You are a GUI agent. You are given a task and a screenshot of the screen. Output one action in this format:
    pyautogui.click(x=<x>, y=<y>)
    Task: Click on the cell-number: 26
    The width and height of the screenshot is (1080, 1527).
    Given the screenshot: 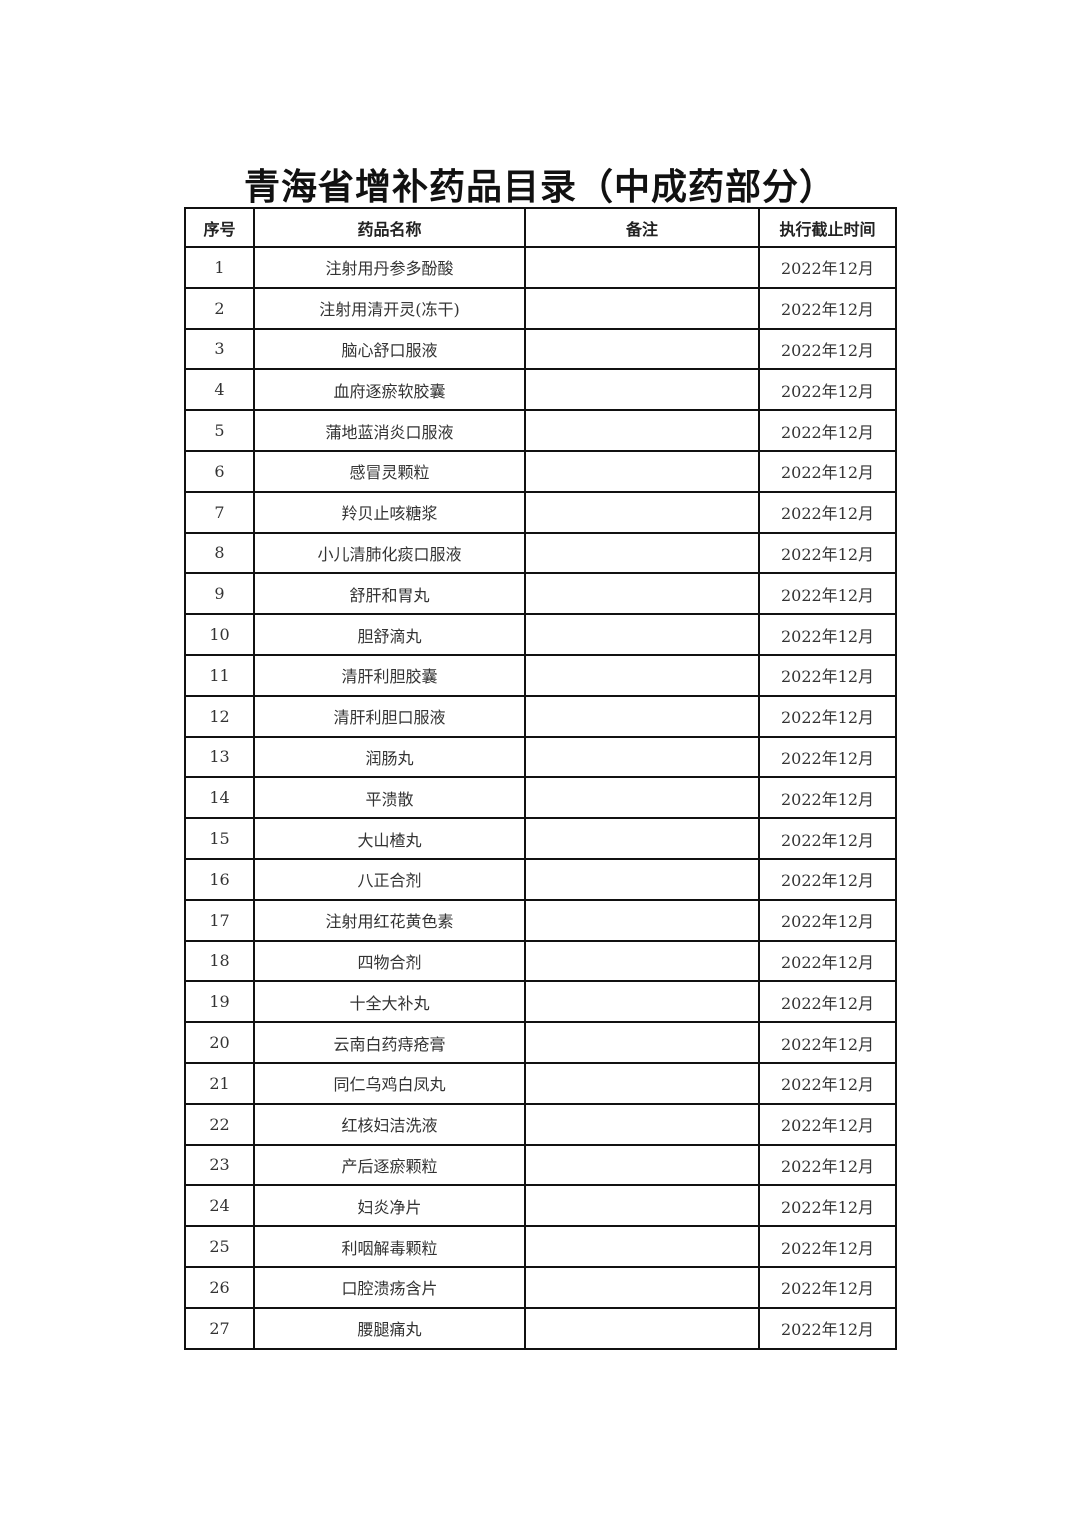 What is the action you would take?
    pyautogui.click(x=219, y=1287)
    